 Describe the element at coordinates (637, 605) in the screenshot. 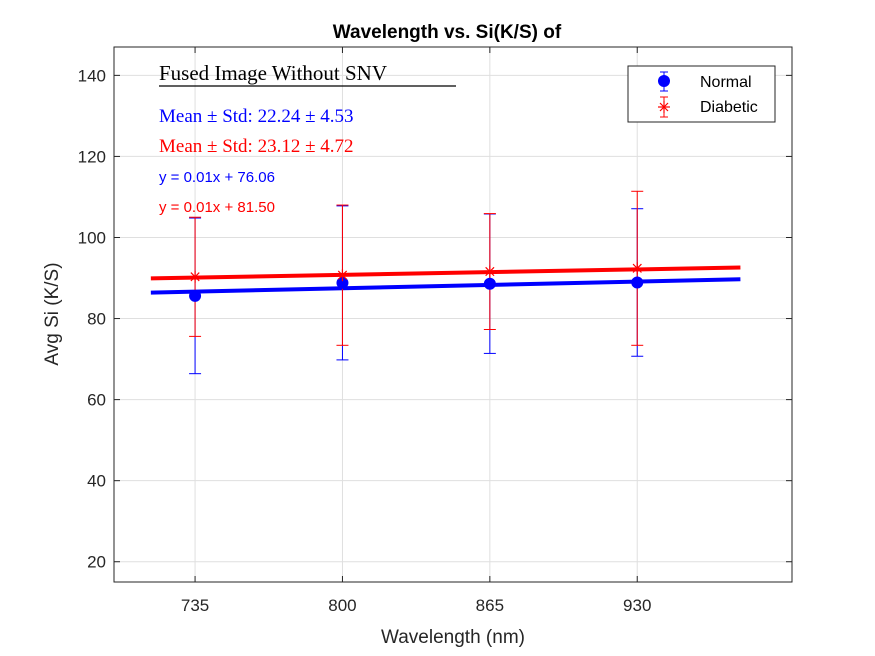

I see `x-tick-label: 930` at that location.